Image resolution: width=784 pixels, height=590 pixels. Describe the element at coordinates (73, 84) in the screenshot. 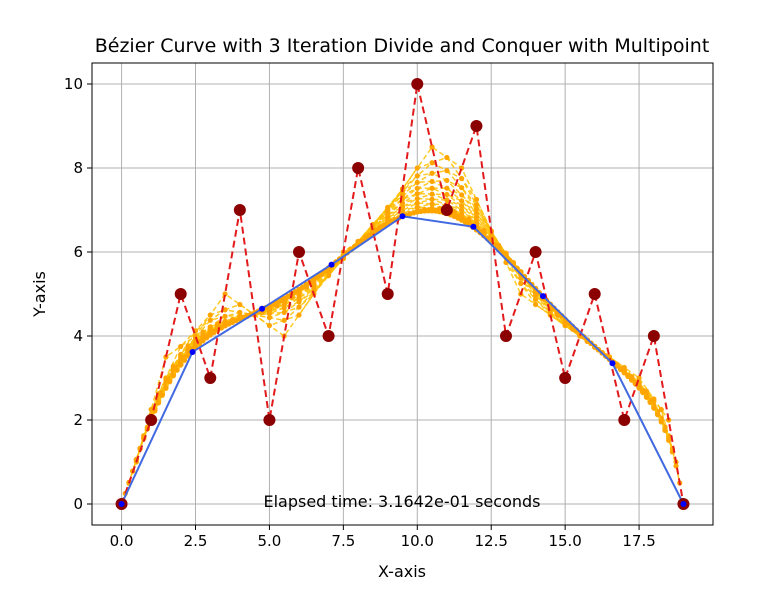

I see `y-tick-label: 10` at that location.